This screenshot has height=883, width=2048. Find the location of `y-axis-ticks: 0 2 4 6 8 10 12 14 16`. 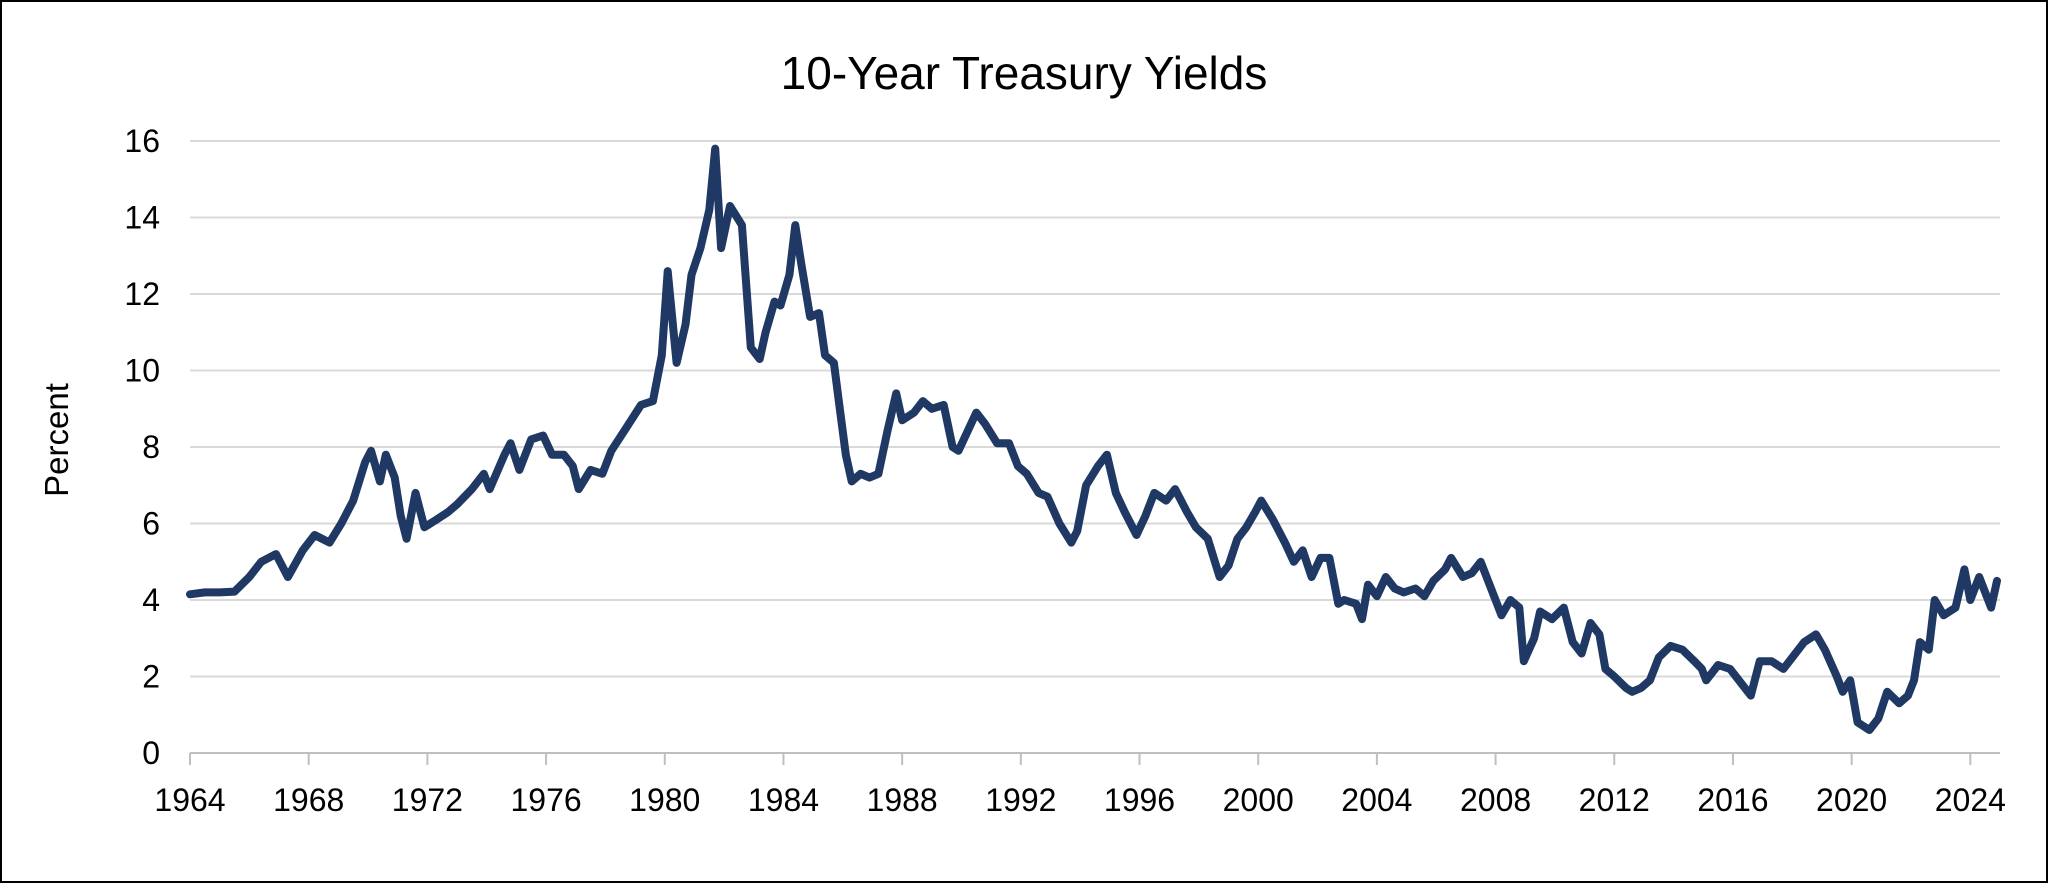

y-axis-ticks: 0 2 4 6 8 10 12 14 16 is located at coordinates (142, 447).